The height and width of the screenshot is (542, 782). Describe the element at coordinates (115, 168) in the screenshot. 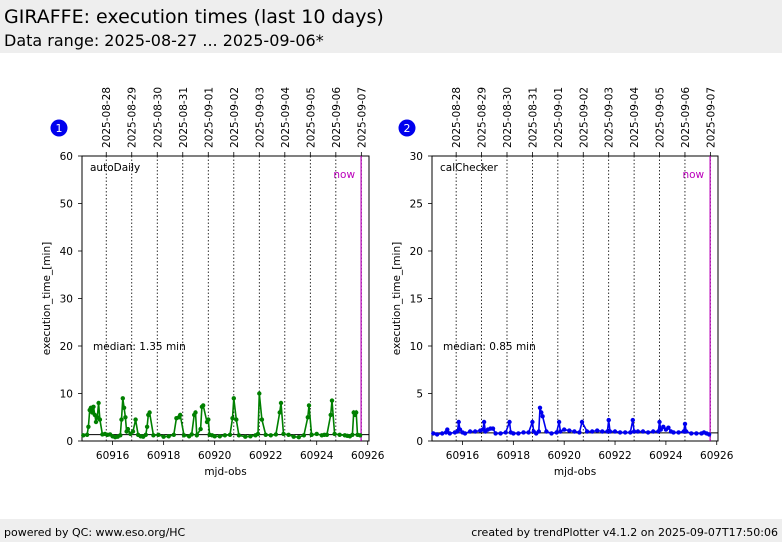

I see `panel1-panel-label: autoDaily` at that location.